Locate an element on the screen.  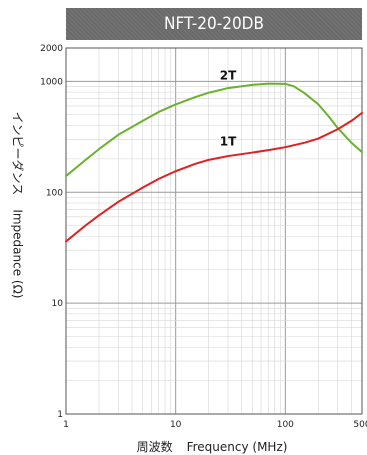
y-tick-label: 10 is located at coordinates (58, 304).